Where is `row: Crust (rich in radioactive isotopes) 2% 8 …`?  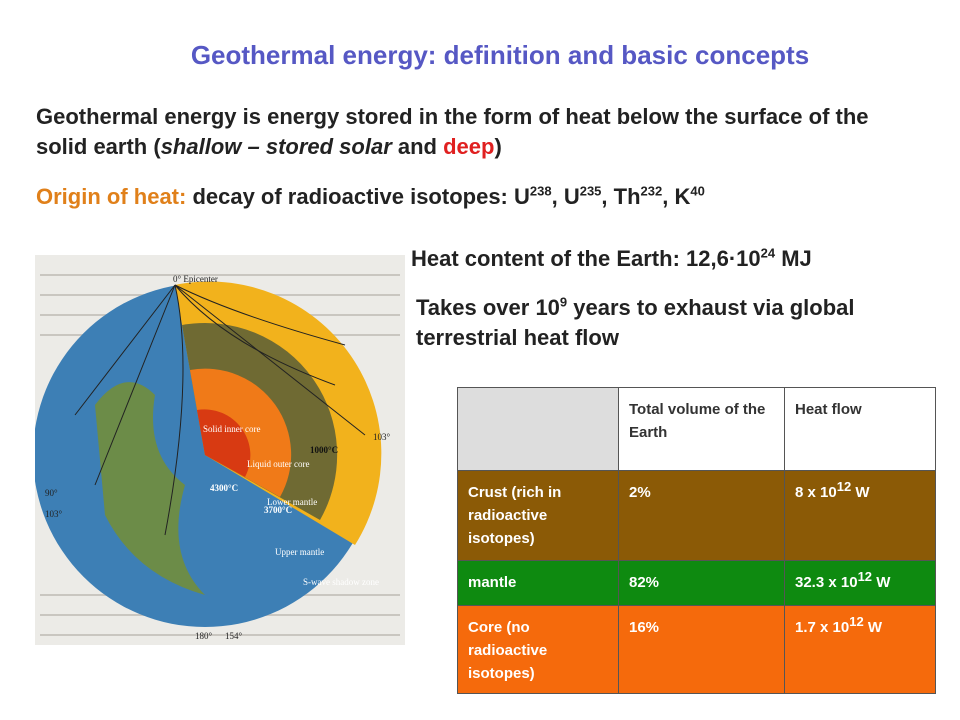 row: Crust (rich in radioactive isotopes) 2% 8 … is located at coordinates (696, 515).